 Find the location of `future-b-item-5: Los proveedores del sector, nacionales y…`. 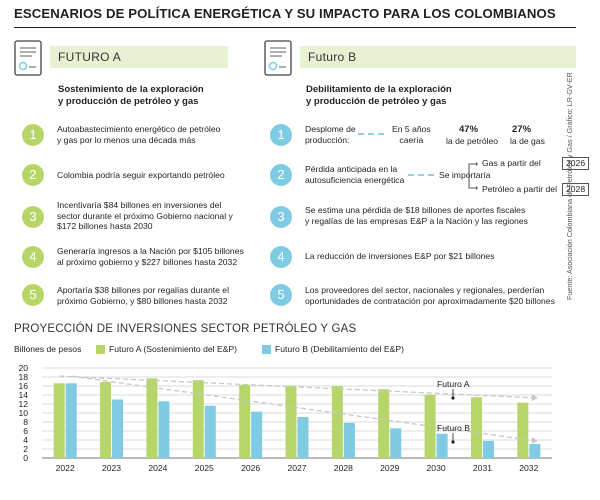

future-b-item-5: Los proveedores del sector, nacionales y… is located at coordinates (430, 295).